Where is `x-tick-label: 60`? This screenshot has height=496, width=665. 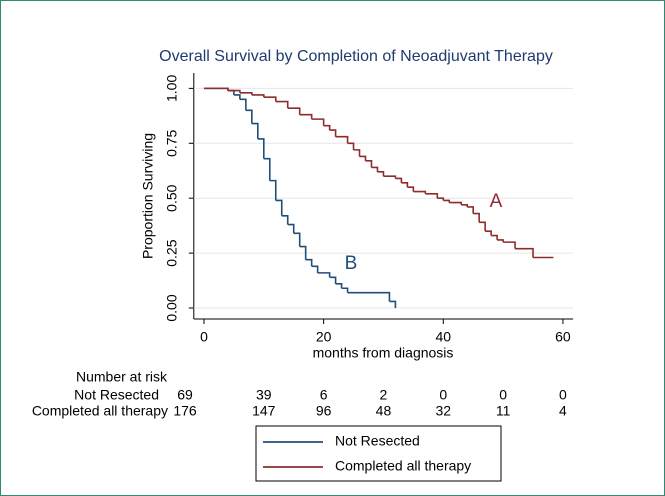
x-tick-label: 60 is located at coordinates (563, 337).